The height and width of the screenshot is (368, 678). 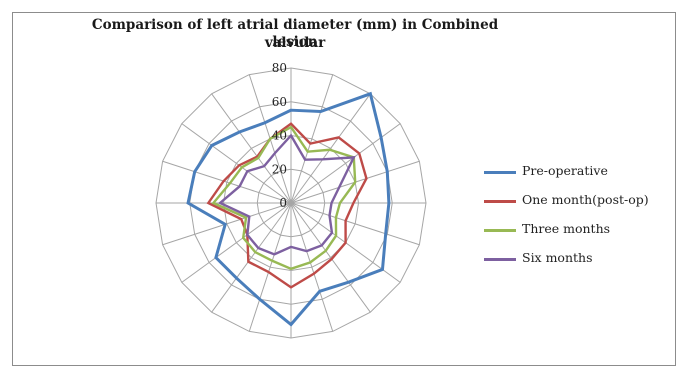 What do you see at coordinates (500, 172) in the screenshot?
I see `legend-swatch-pre-operative` at bounding box center [500, 172].